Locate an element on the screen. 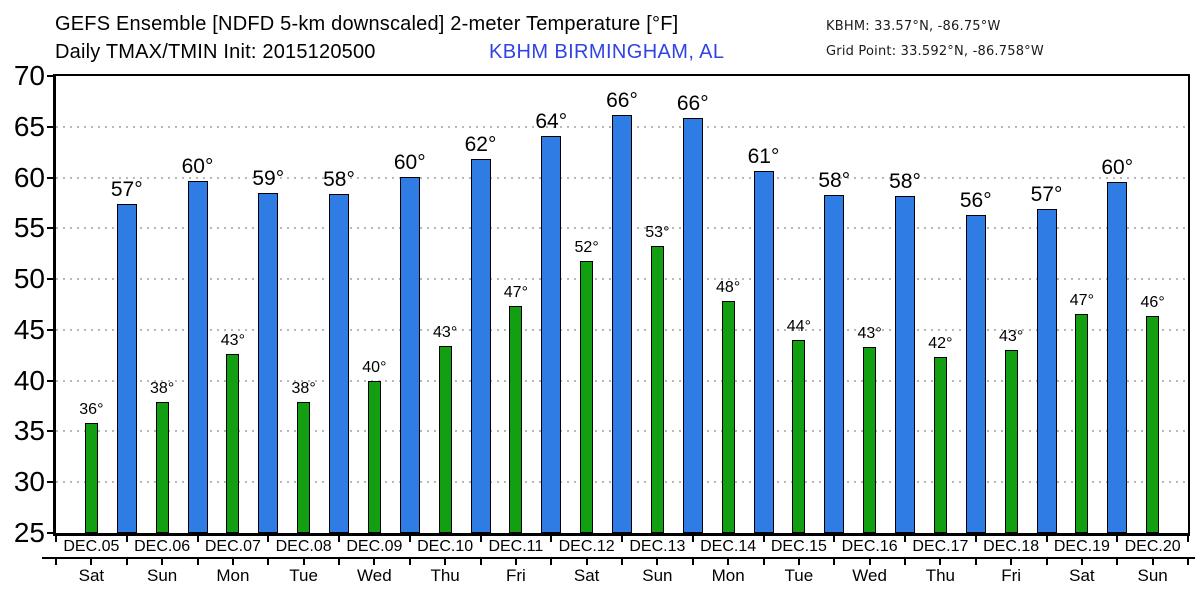  y-tick-label: 35 is located at coordinates (29, 431).